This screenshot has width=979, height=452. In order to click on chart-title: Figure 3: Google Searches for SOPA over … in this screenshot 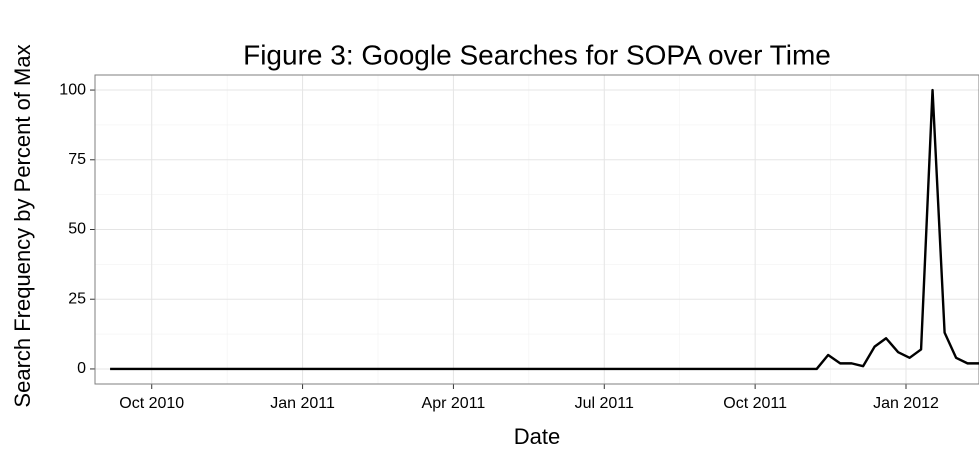, I will do `click(537, 54)`.